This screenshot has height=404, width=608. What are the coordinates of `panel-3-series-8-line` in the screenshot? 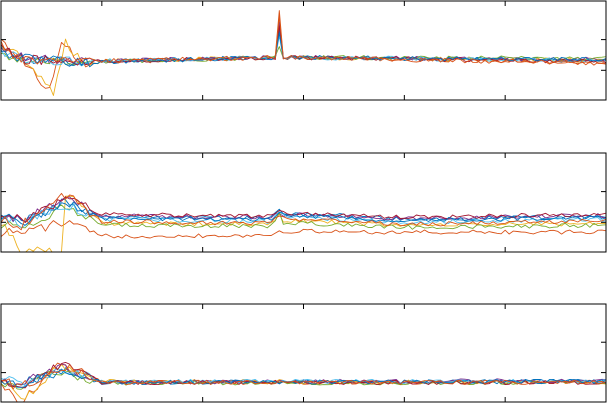 It's located at (303, 378).